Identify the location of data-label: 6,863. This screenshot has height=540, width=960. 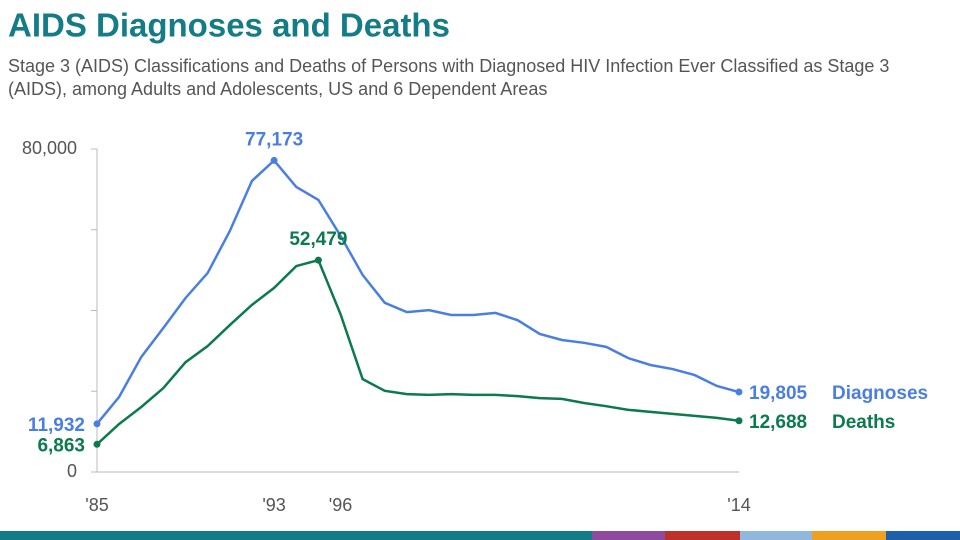
(61, 445).